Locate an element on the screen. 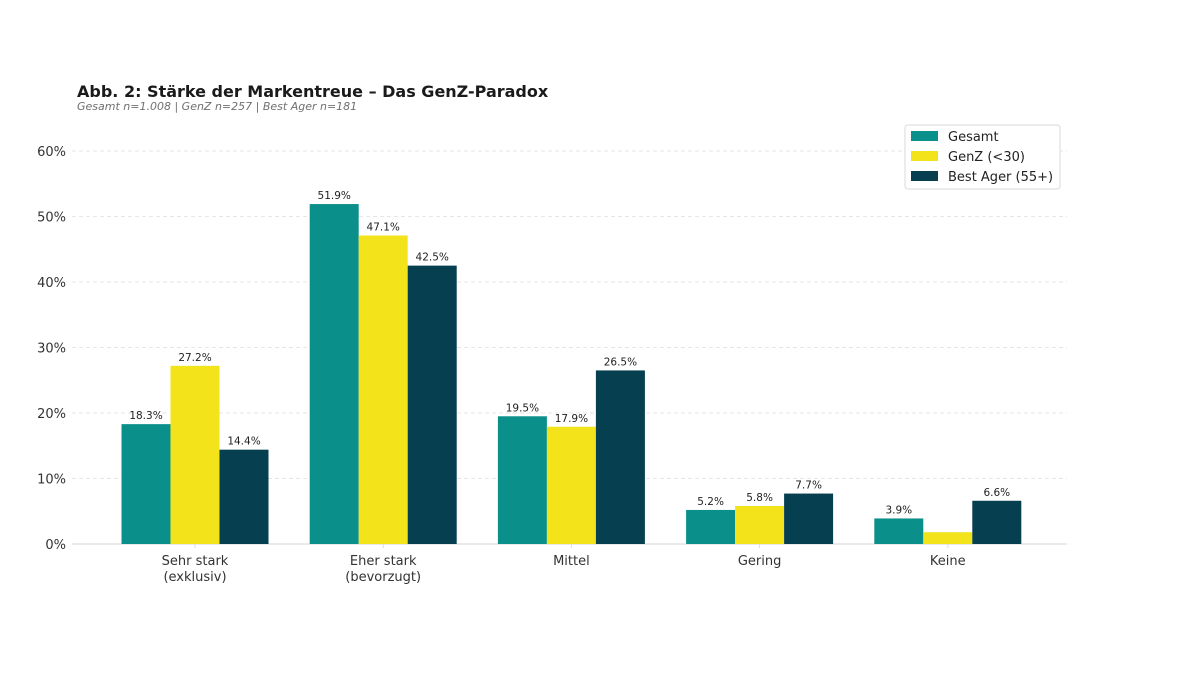 This screenshot has height=675, width=1200. legend-label: Best Ager (55+) is located at coordinates (1000, 177).